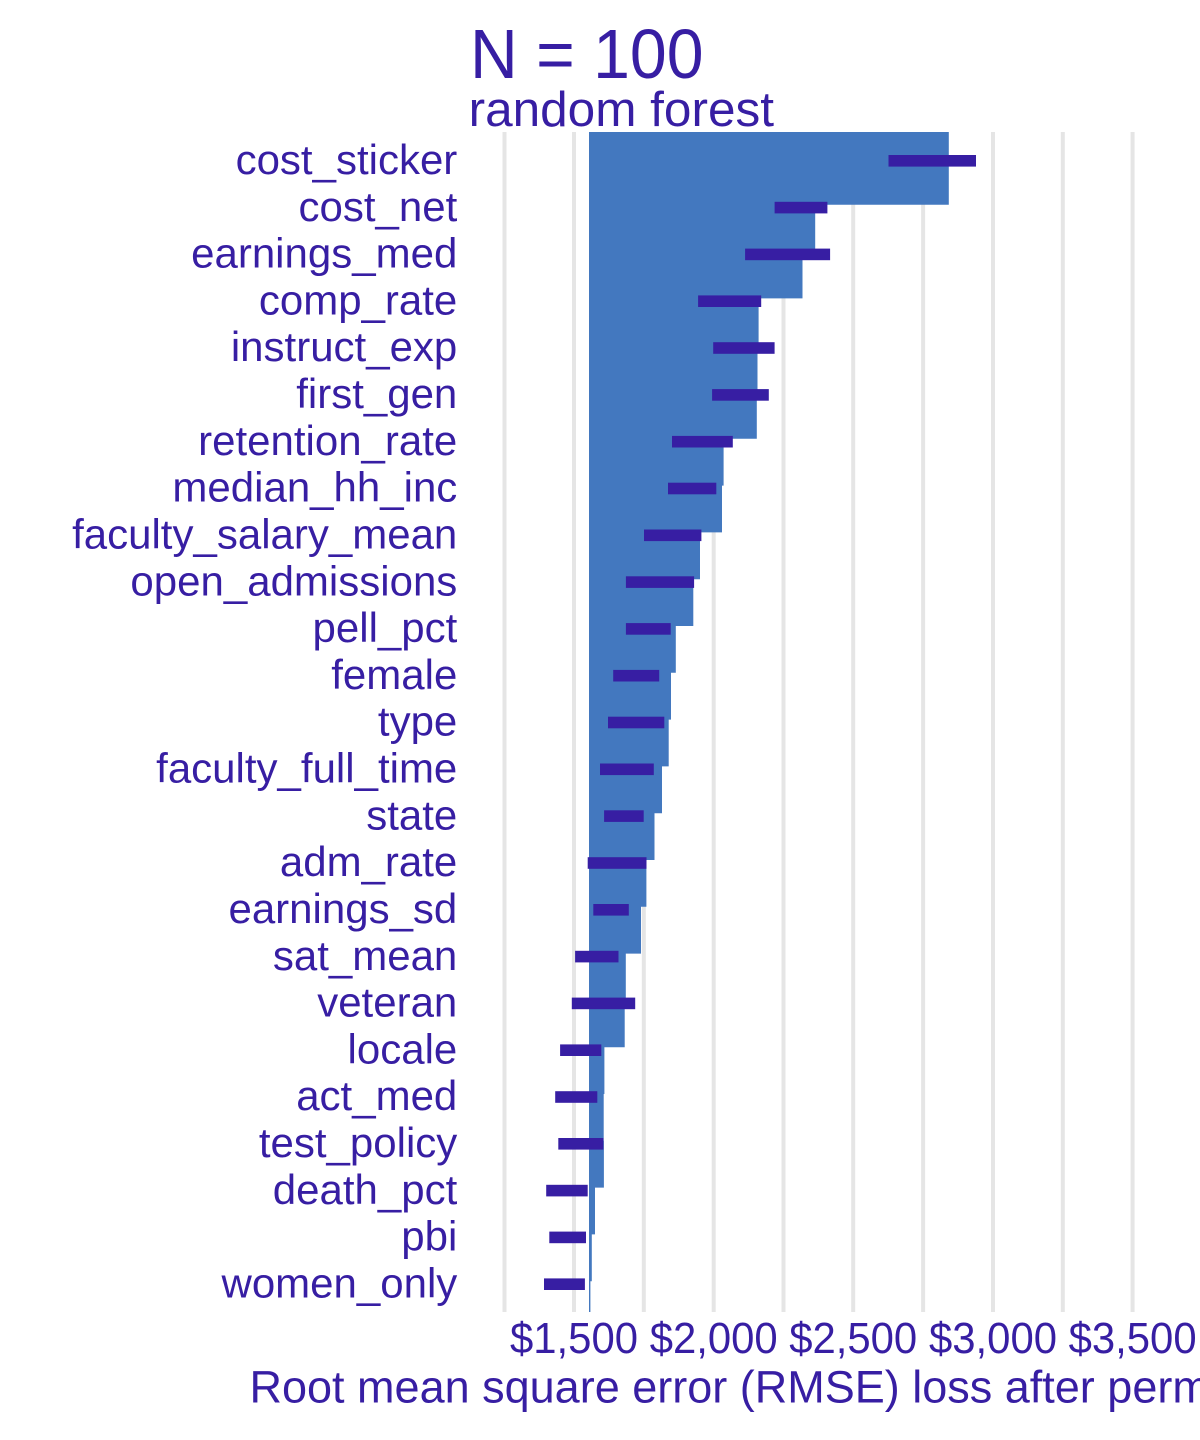  I want to click on svg-text: $3,500, so click(1133, 1338).